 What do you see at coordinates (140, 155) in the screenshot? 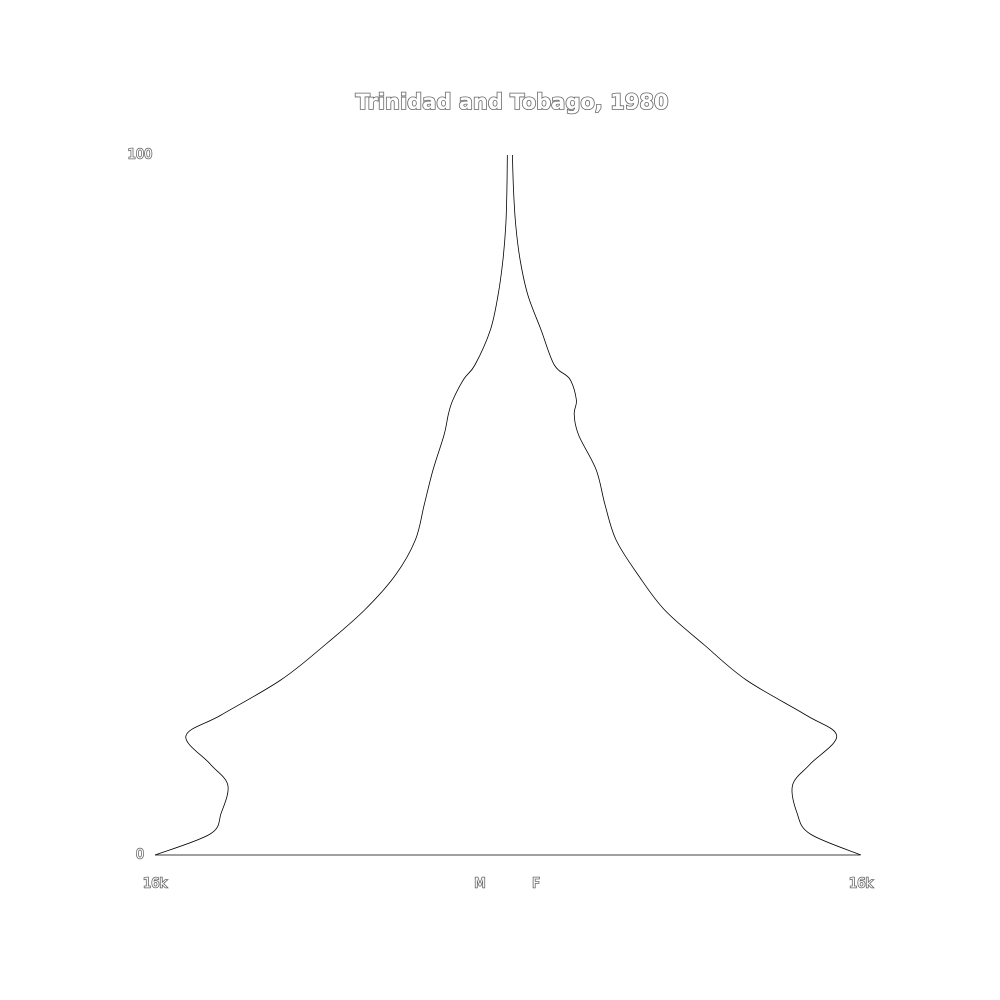
I see `y-tick-label: 100` at bounding box center [140, 155].